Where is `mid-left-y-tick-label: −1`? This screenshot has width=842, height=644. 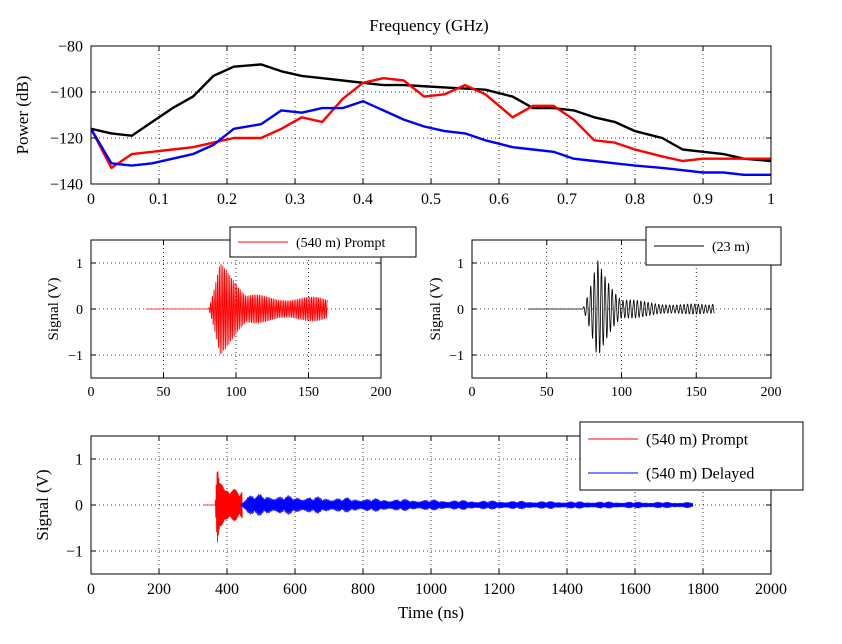 mid-left-y-tick-label: −1 is located at coordinates (75, 356).